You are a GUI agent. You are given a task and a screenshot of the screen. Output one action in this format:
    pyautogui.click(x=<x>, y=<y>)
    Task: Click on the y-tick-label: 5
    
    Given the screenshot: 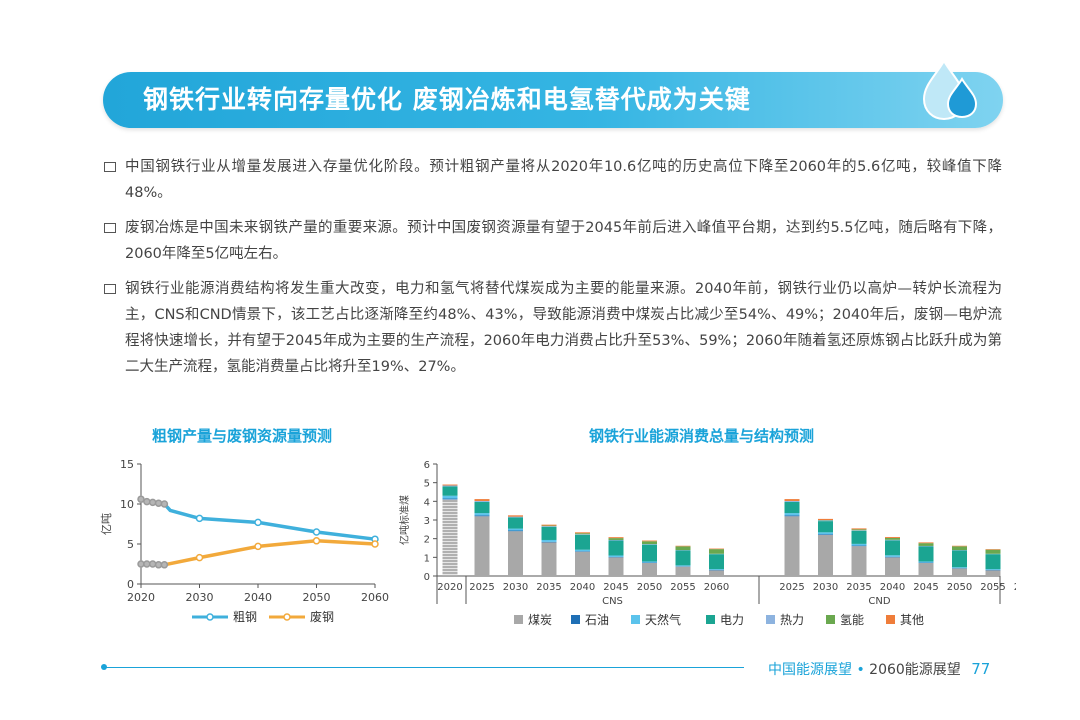 What is the action you would take?
    pyautogui.click(x=427, y=484)
    